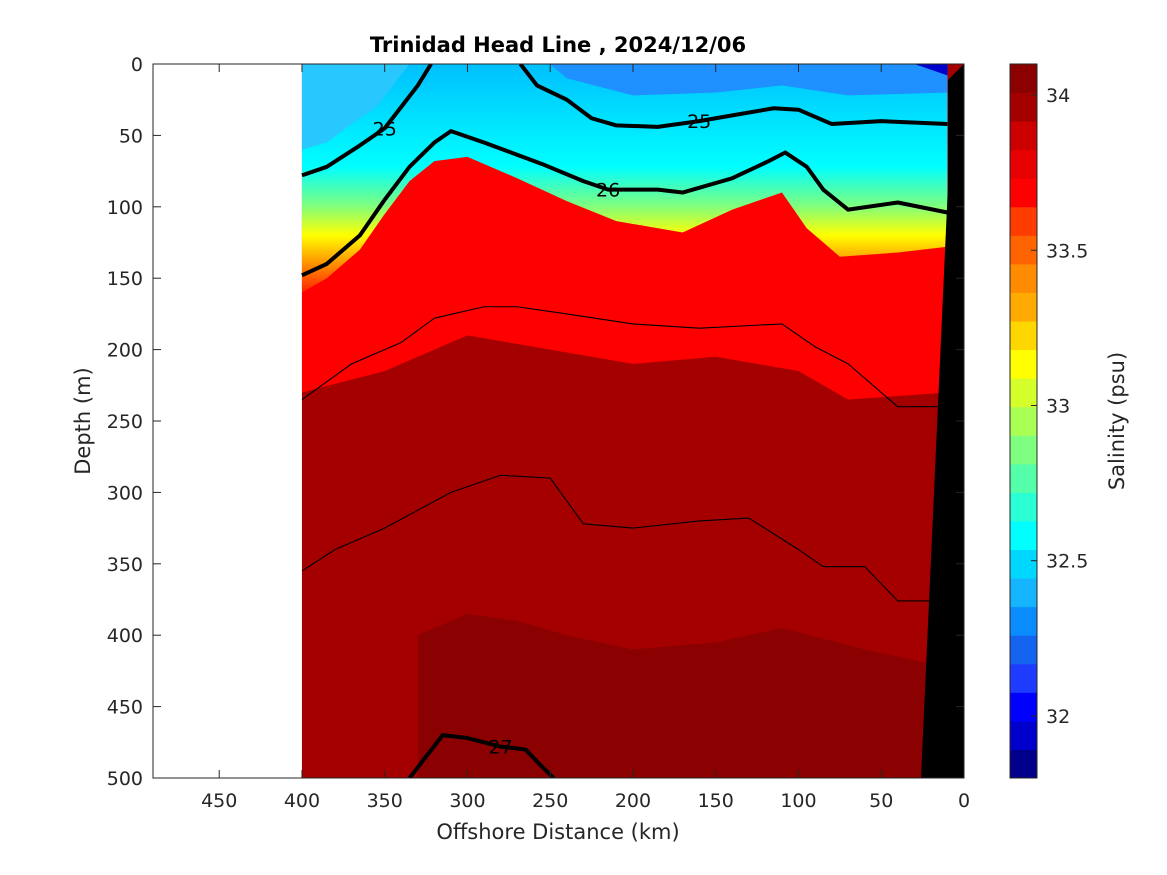 The width and height of the screenshot is (1167, 875). What do you see at coordinates (1067, 251) in the screenshot?
I see `colorbar-tick-label: 33.5` at bounding box center [1067, 251].